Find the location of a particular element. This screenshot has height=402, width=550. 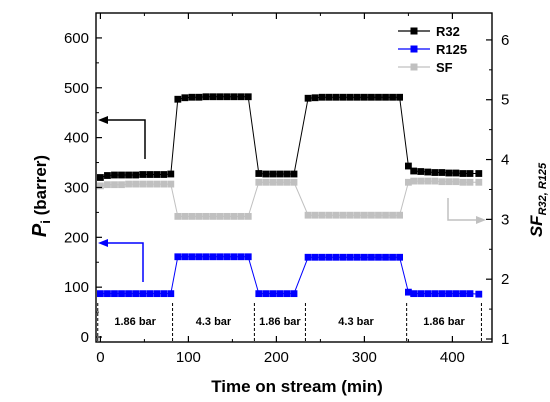

x-tick-label: 400 is located at coordinates (452, 357).